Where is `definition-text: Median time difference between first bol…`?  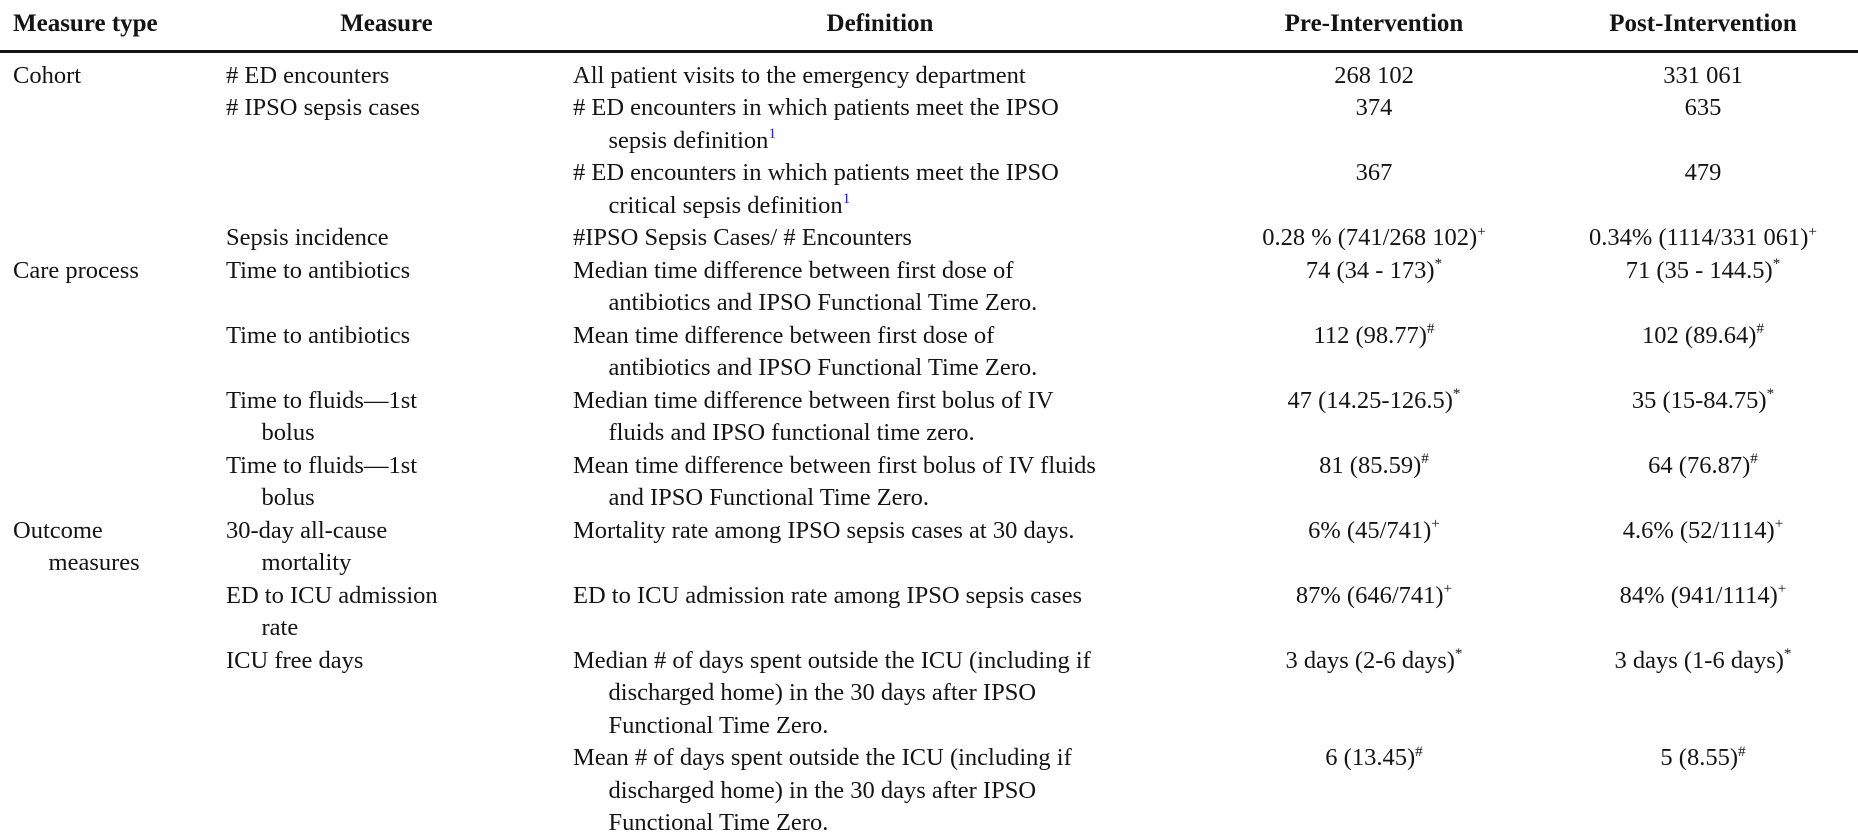
definition-text: Median time difference between first bol… is located at coordinates (813, 416).